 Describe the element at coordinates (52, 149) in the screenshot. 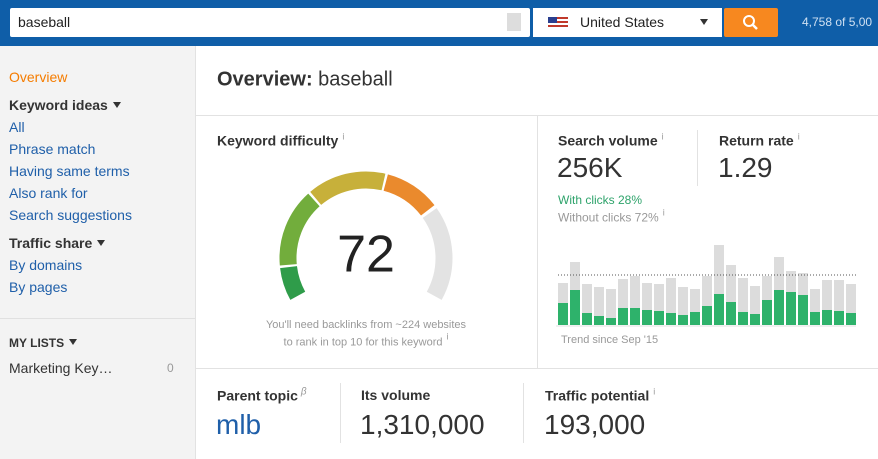

I see `nav-item: Phrase match` at that location.